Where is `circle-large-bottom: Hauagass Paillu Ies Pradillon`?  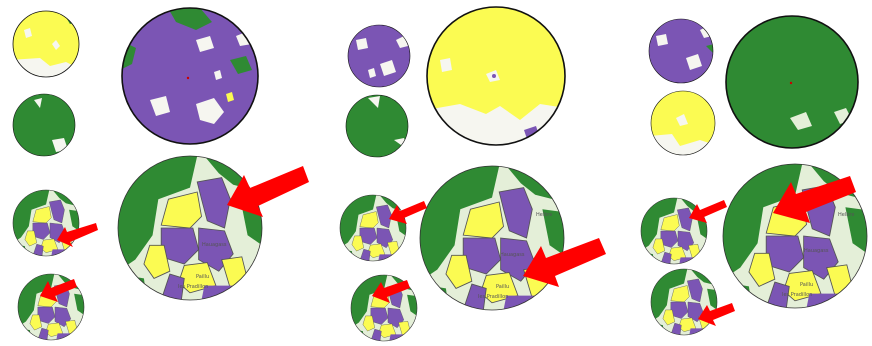
circle-large-bottom: Hauagass Paillu Ies Pradillon is located at coordinates (190, 228).